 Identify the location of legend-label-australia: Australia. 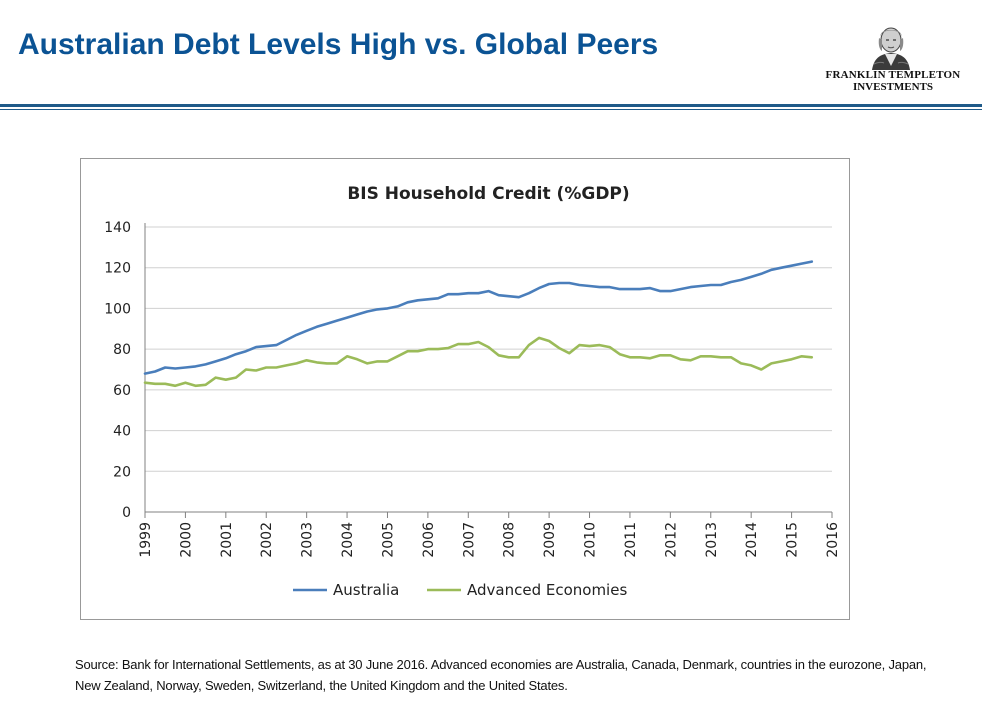
(366, 590).